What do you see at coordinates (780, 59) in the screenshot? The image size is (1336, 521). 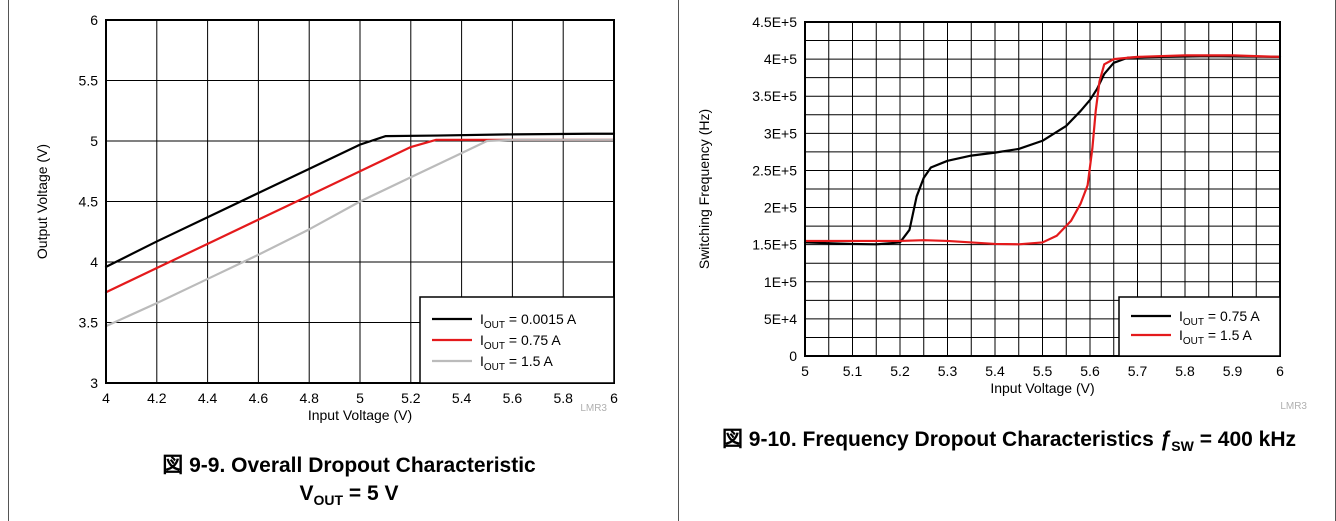 I see `y-tick-label: 4E+5` at bounding box center [780, 59].